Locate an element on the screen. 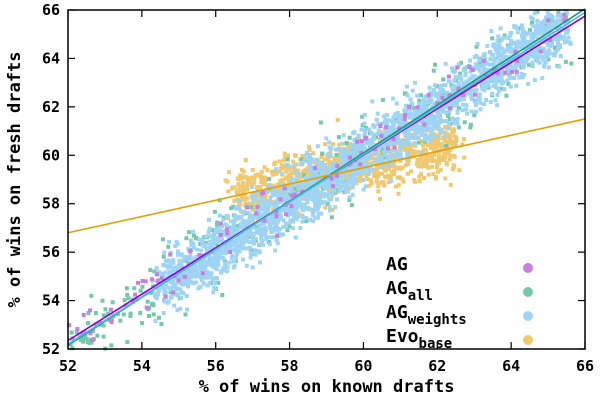  legend-marker is located at coordinates (528, 292).